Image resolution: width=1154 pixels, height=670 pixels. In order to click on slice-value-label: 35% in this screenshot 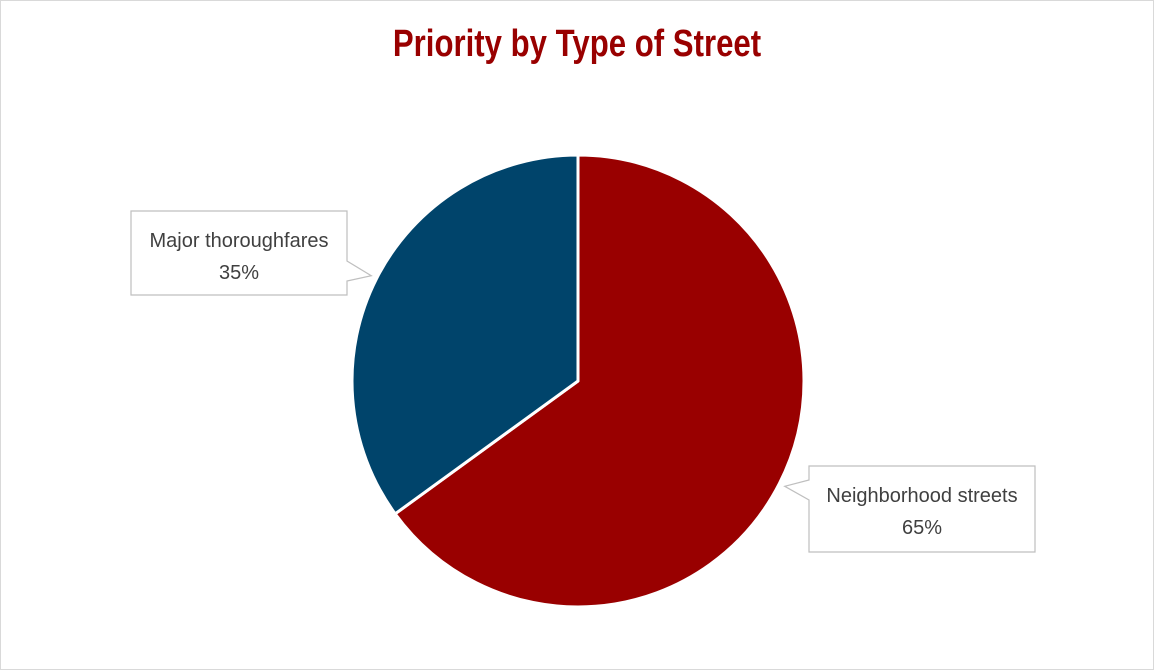, I will do `click(239, 273)`.